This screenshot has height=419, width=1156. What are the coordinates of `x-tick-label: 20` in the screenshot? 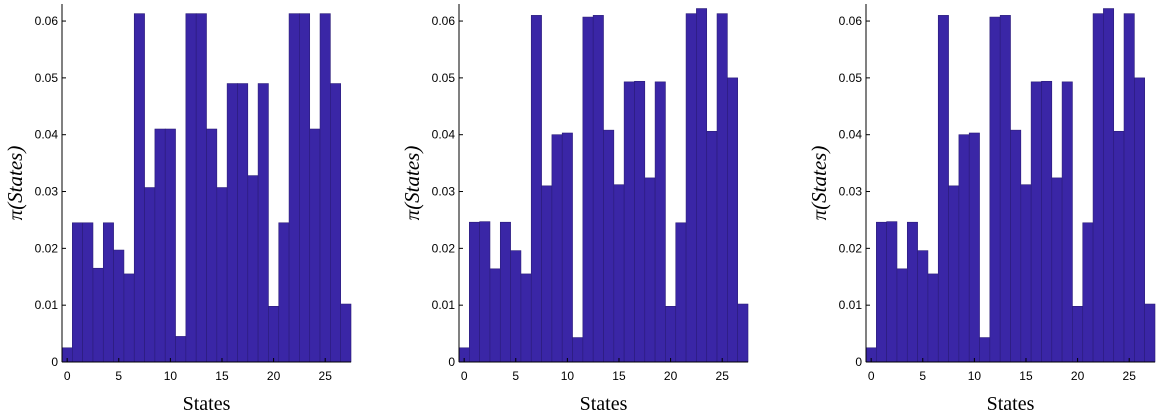 It's located at (274, 376).